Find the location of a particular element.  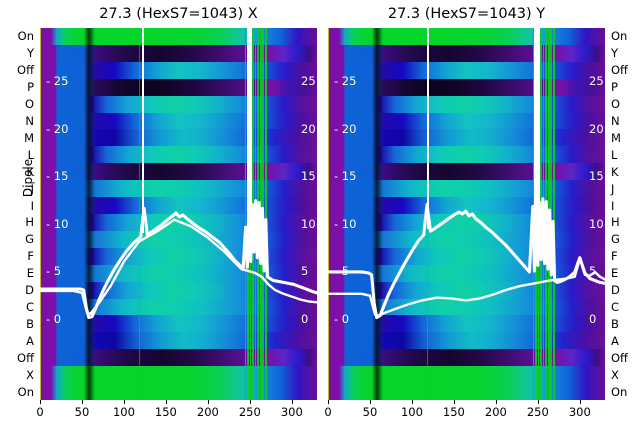

category-label-left-16: C is located at coordinates (29, 307).